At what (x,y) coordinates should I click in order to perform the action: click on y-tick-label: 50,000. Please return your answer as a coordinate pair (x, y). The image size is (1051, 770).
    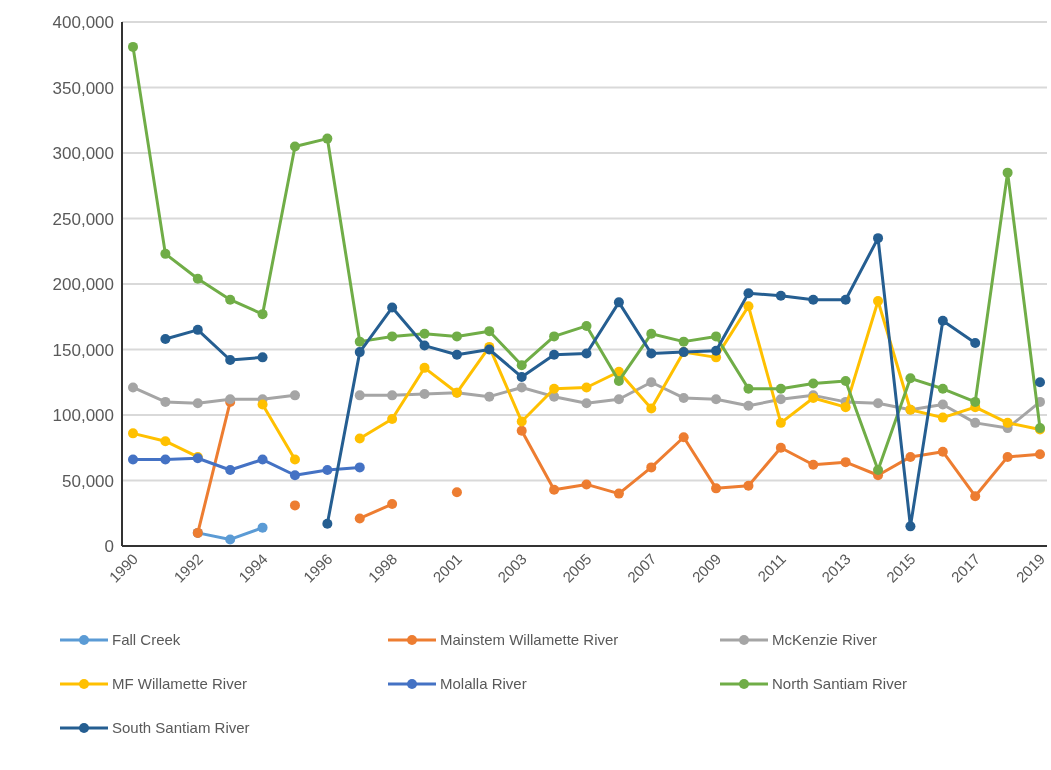
    Looking at the image, I should click on (88, 481).